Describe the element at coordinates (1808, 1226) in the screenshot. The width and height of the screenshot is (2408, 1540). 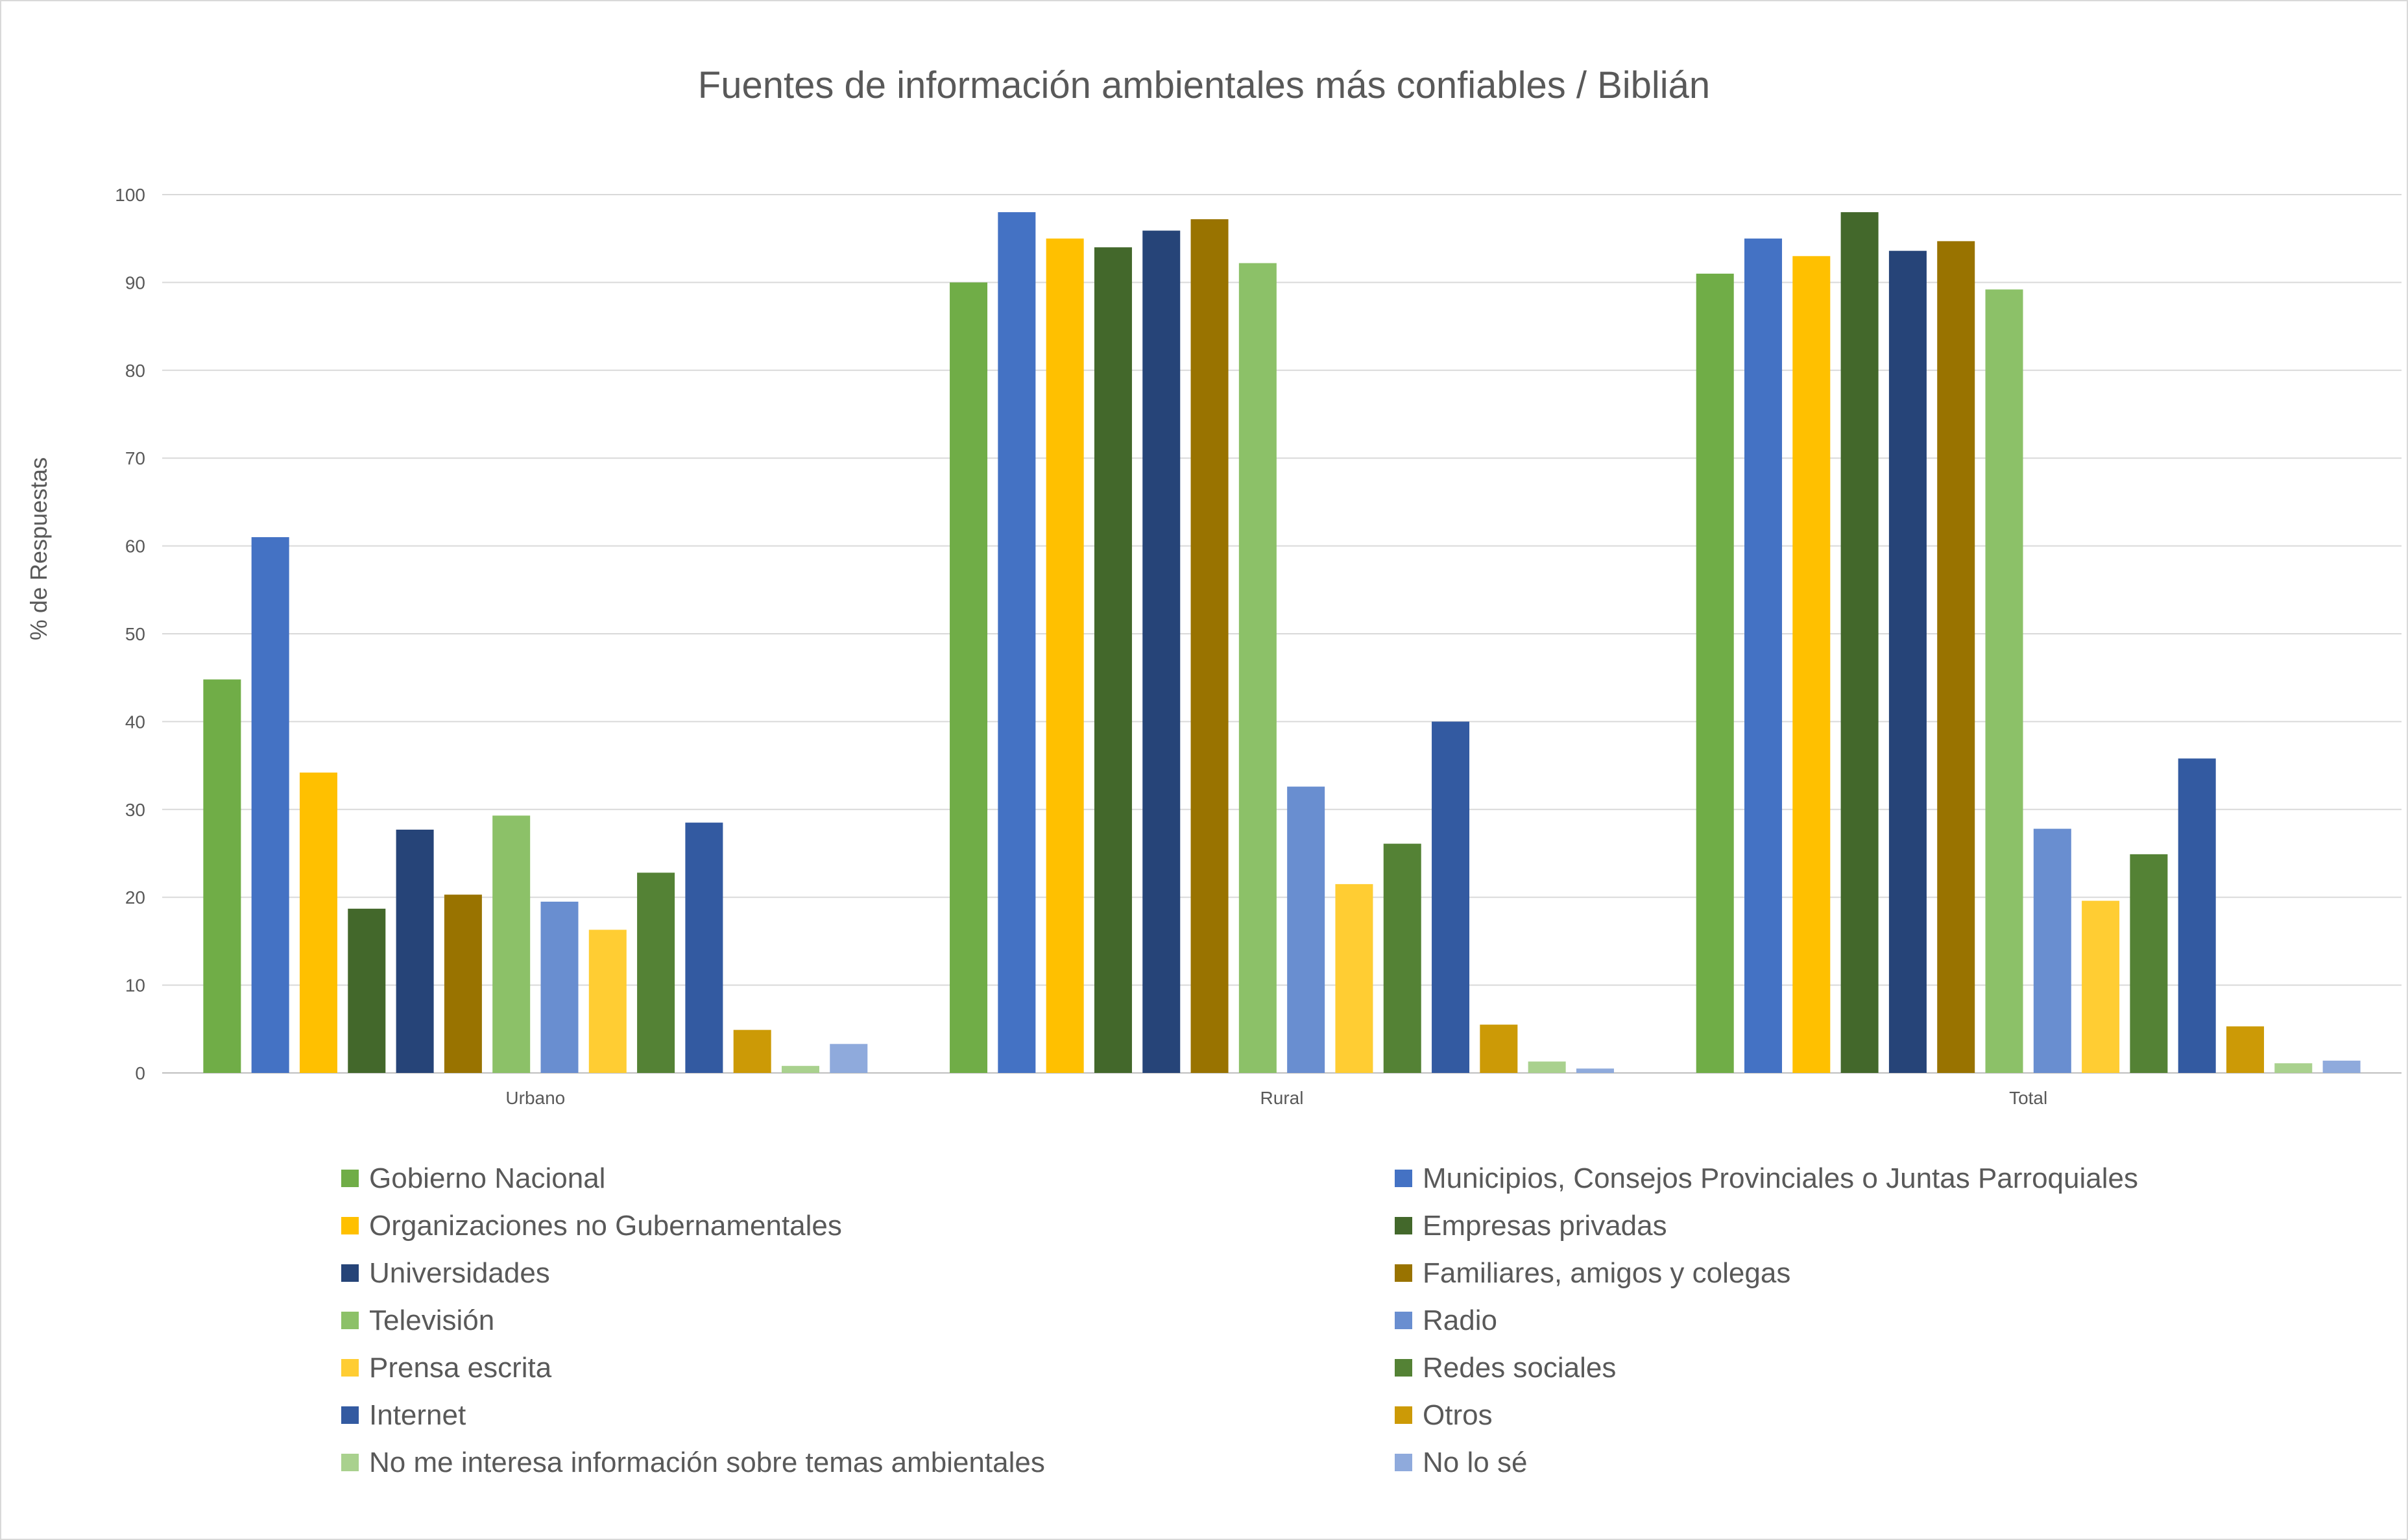
I see `legend-item: Empresas privadas` at that location.